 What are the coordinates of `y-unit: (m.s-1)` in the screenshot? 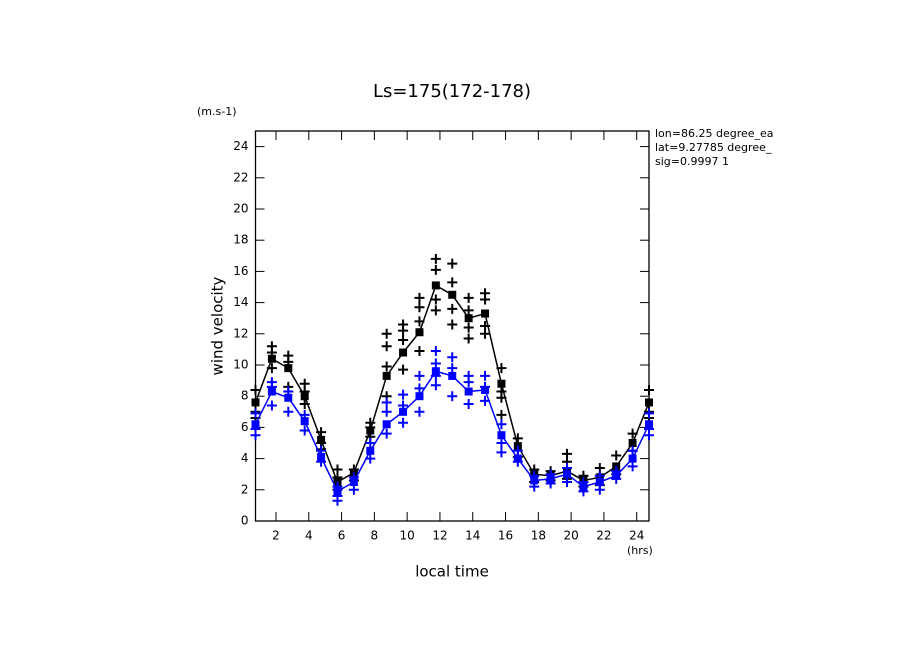 It's located at (217, 111).